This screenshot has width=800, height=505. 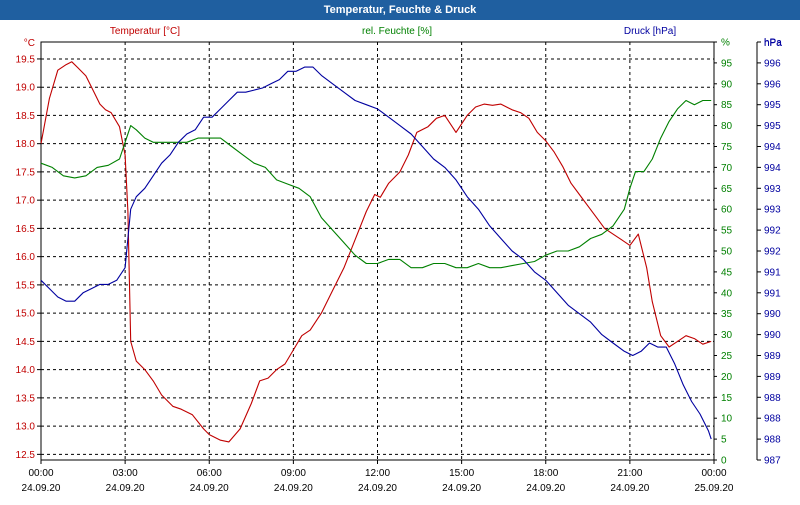 I want to click on mid-tick-label: 55, so click(x=727, y=231).